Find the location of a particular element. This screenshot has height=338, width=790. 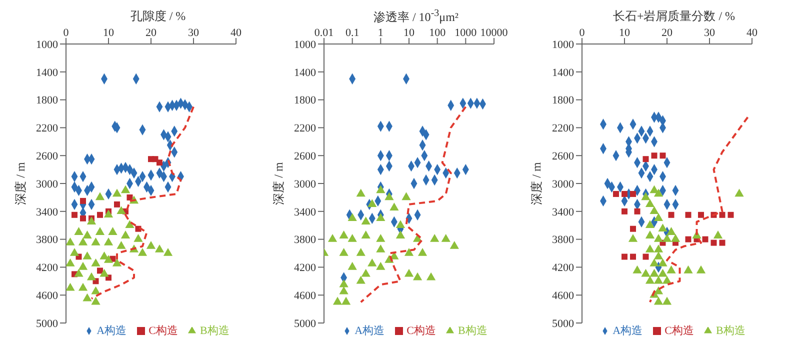

line-series is located at coordinates (699, 210).